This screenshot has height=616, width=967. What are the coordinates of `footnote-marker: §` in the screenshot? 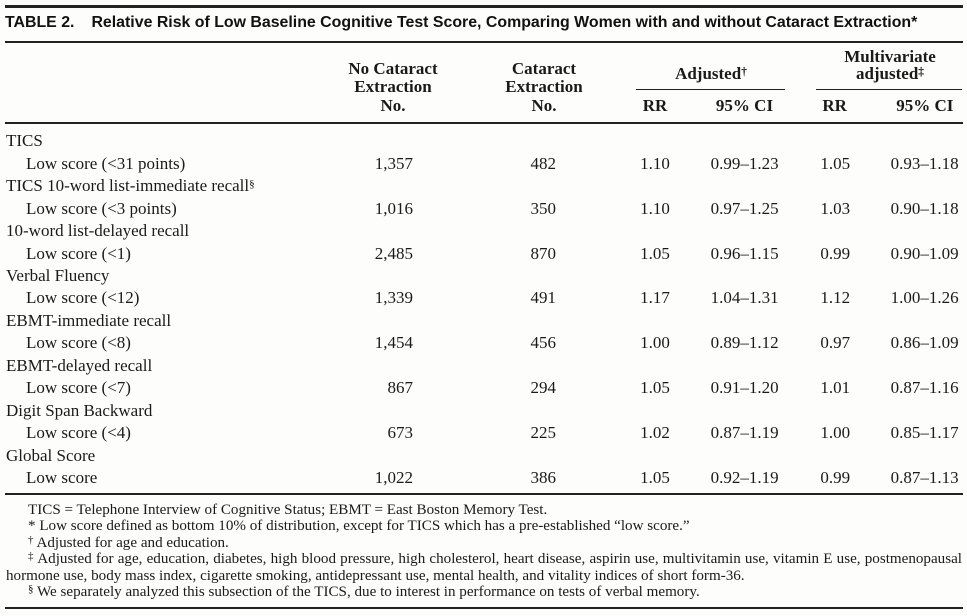 It's located at (31, 589).